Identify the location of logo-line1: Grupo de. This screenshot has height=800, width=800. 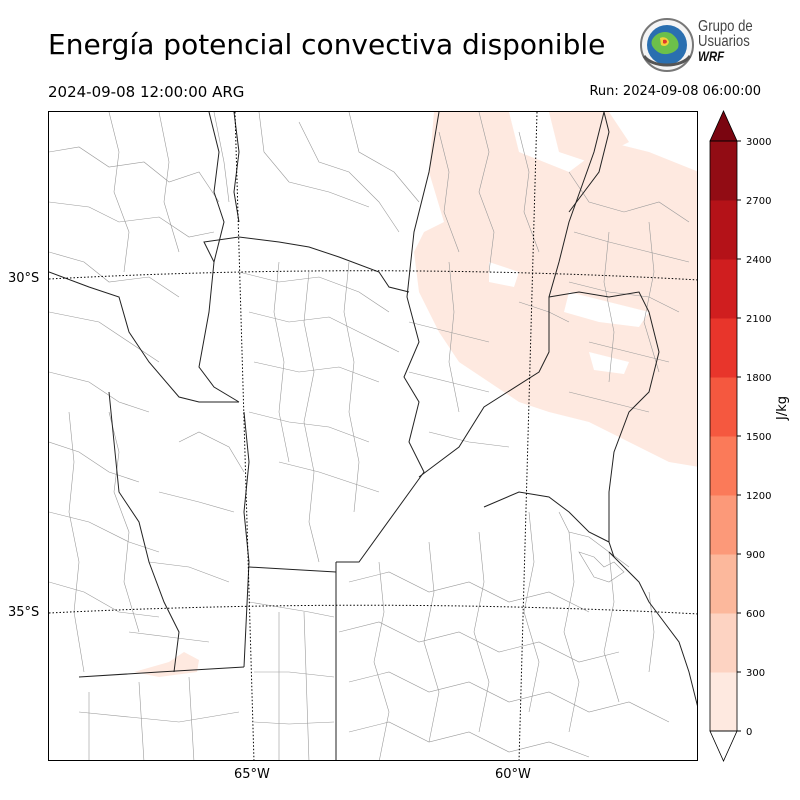
(725, 26).